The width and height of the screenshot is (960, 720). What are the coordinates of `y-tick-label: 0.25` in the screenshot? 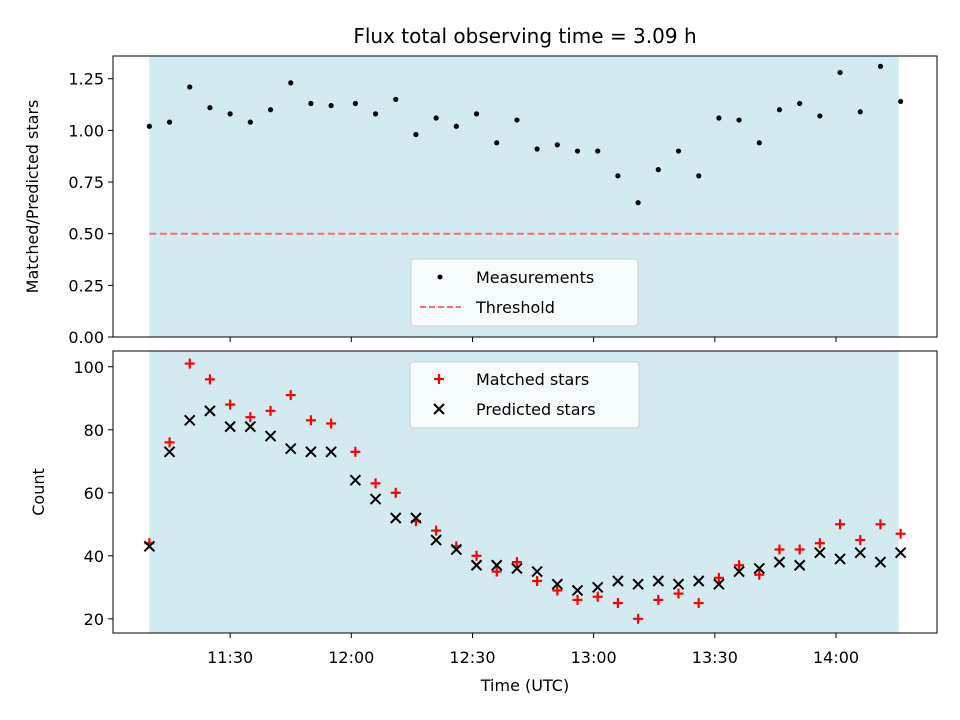 It's located at (86, 285).